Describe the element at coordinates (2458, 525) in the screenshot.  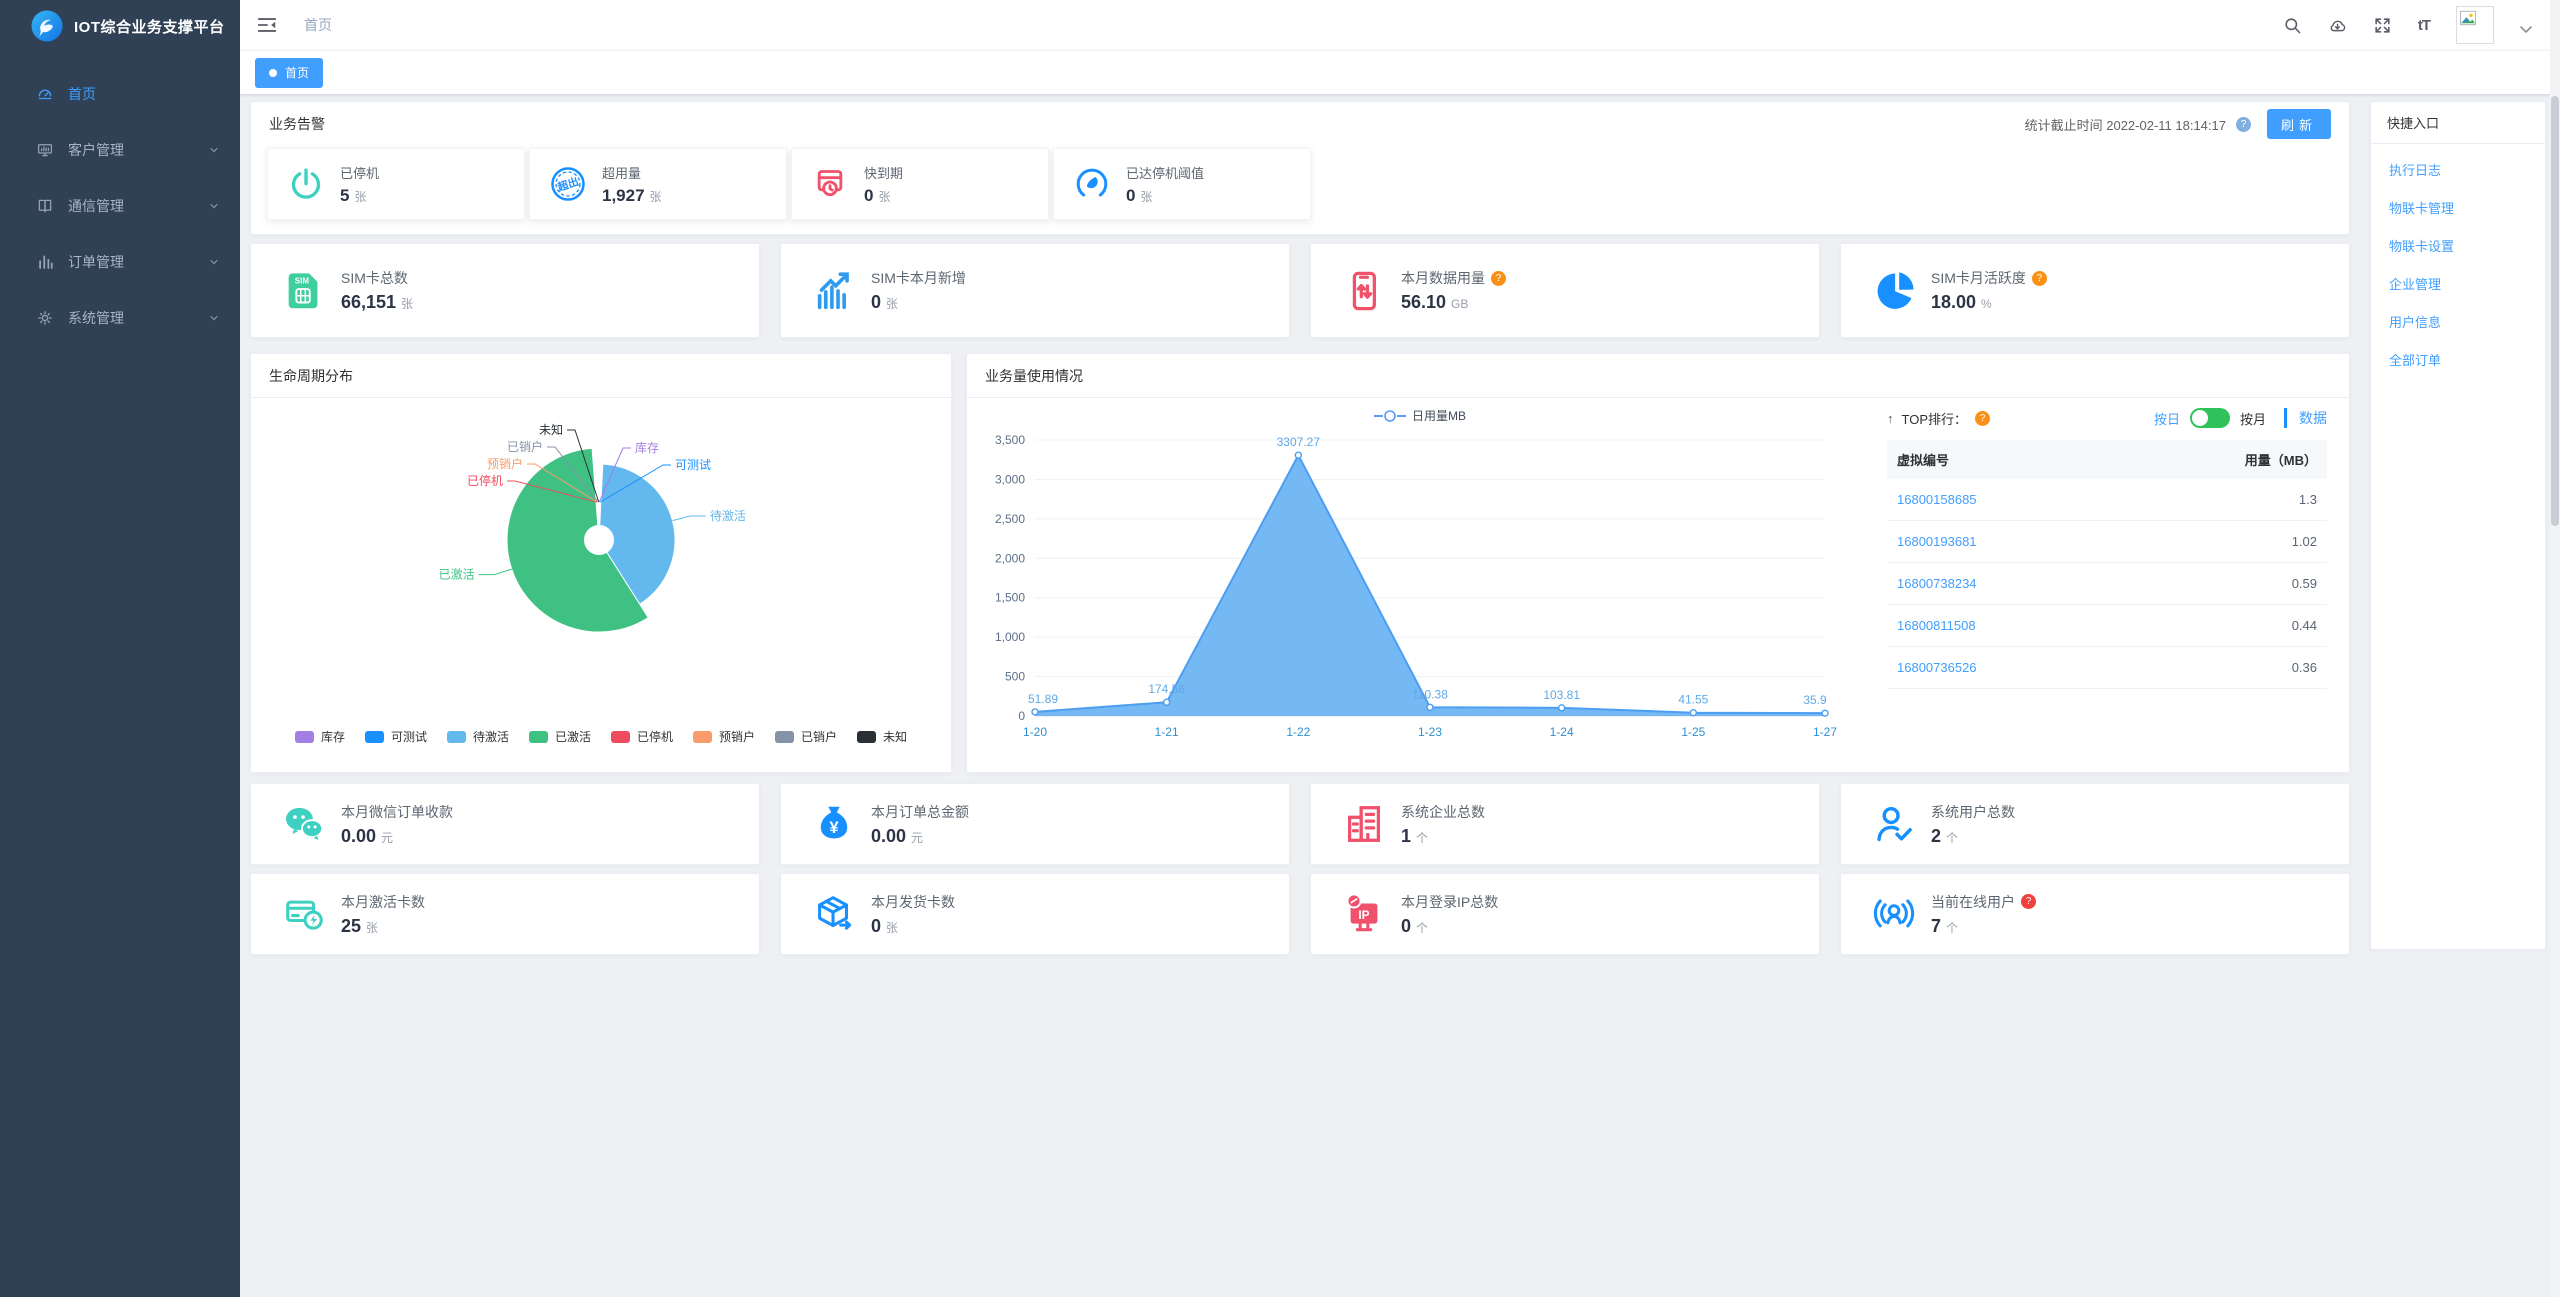
I see `quick-entry-panel: 快捷入口 执行日志 物联卡管理 物联卡设置 企业管理 用户信息 全部订单` at that location.